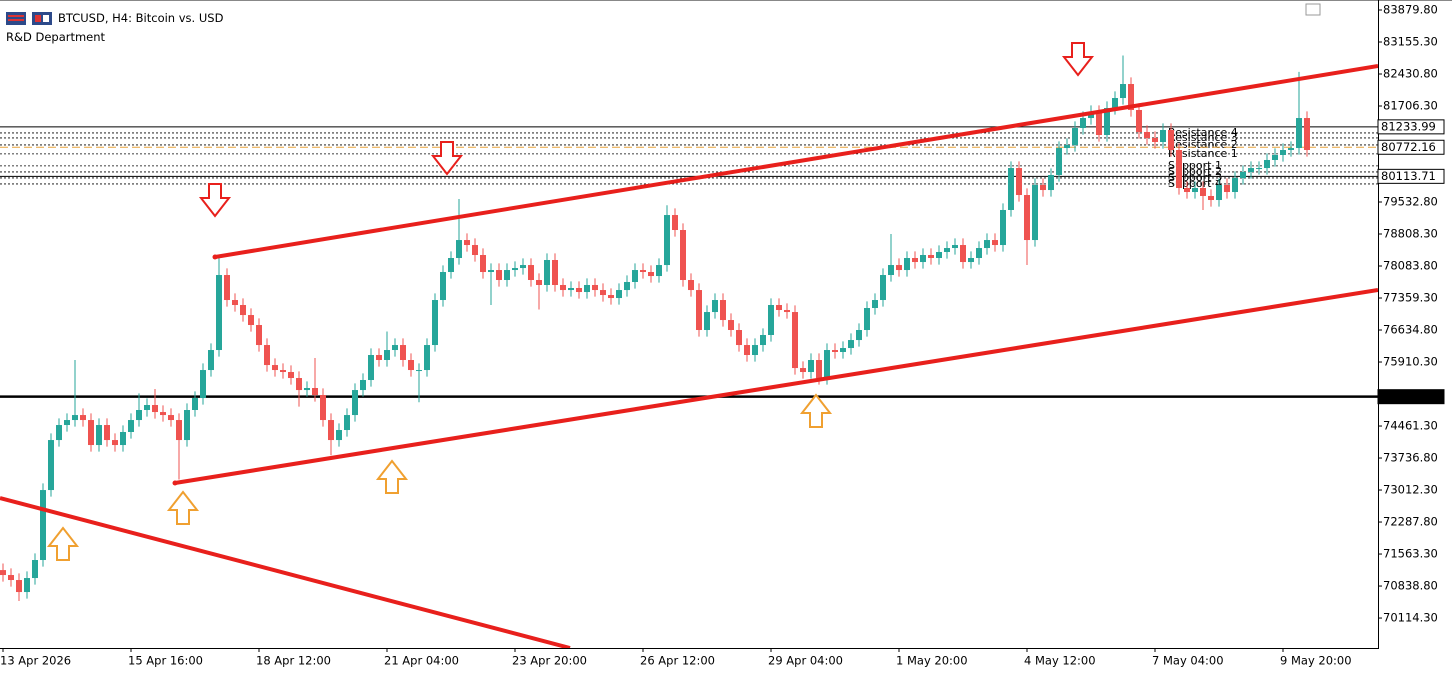  What do you see at coordinates (1188, 661) in the screenshot?
I see `x-tick-label: 7 May 04:00` at bounding box center [1188, 661].